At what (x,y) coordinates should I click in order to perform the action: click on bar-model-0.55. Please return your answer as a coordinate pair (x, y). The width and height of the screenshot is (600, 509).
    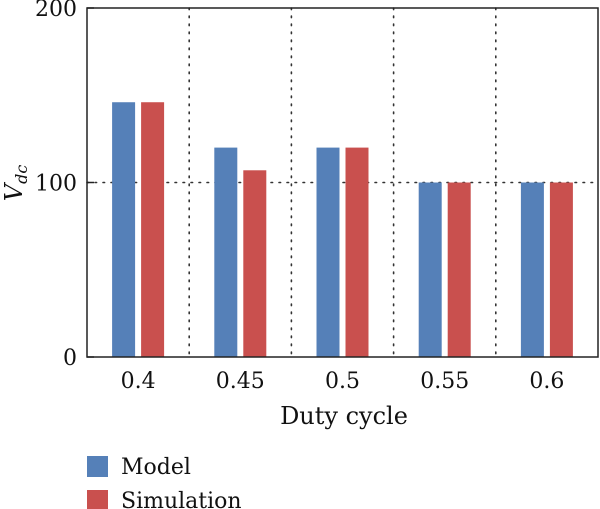
    Looking at the image, I should click on (430, 269).